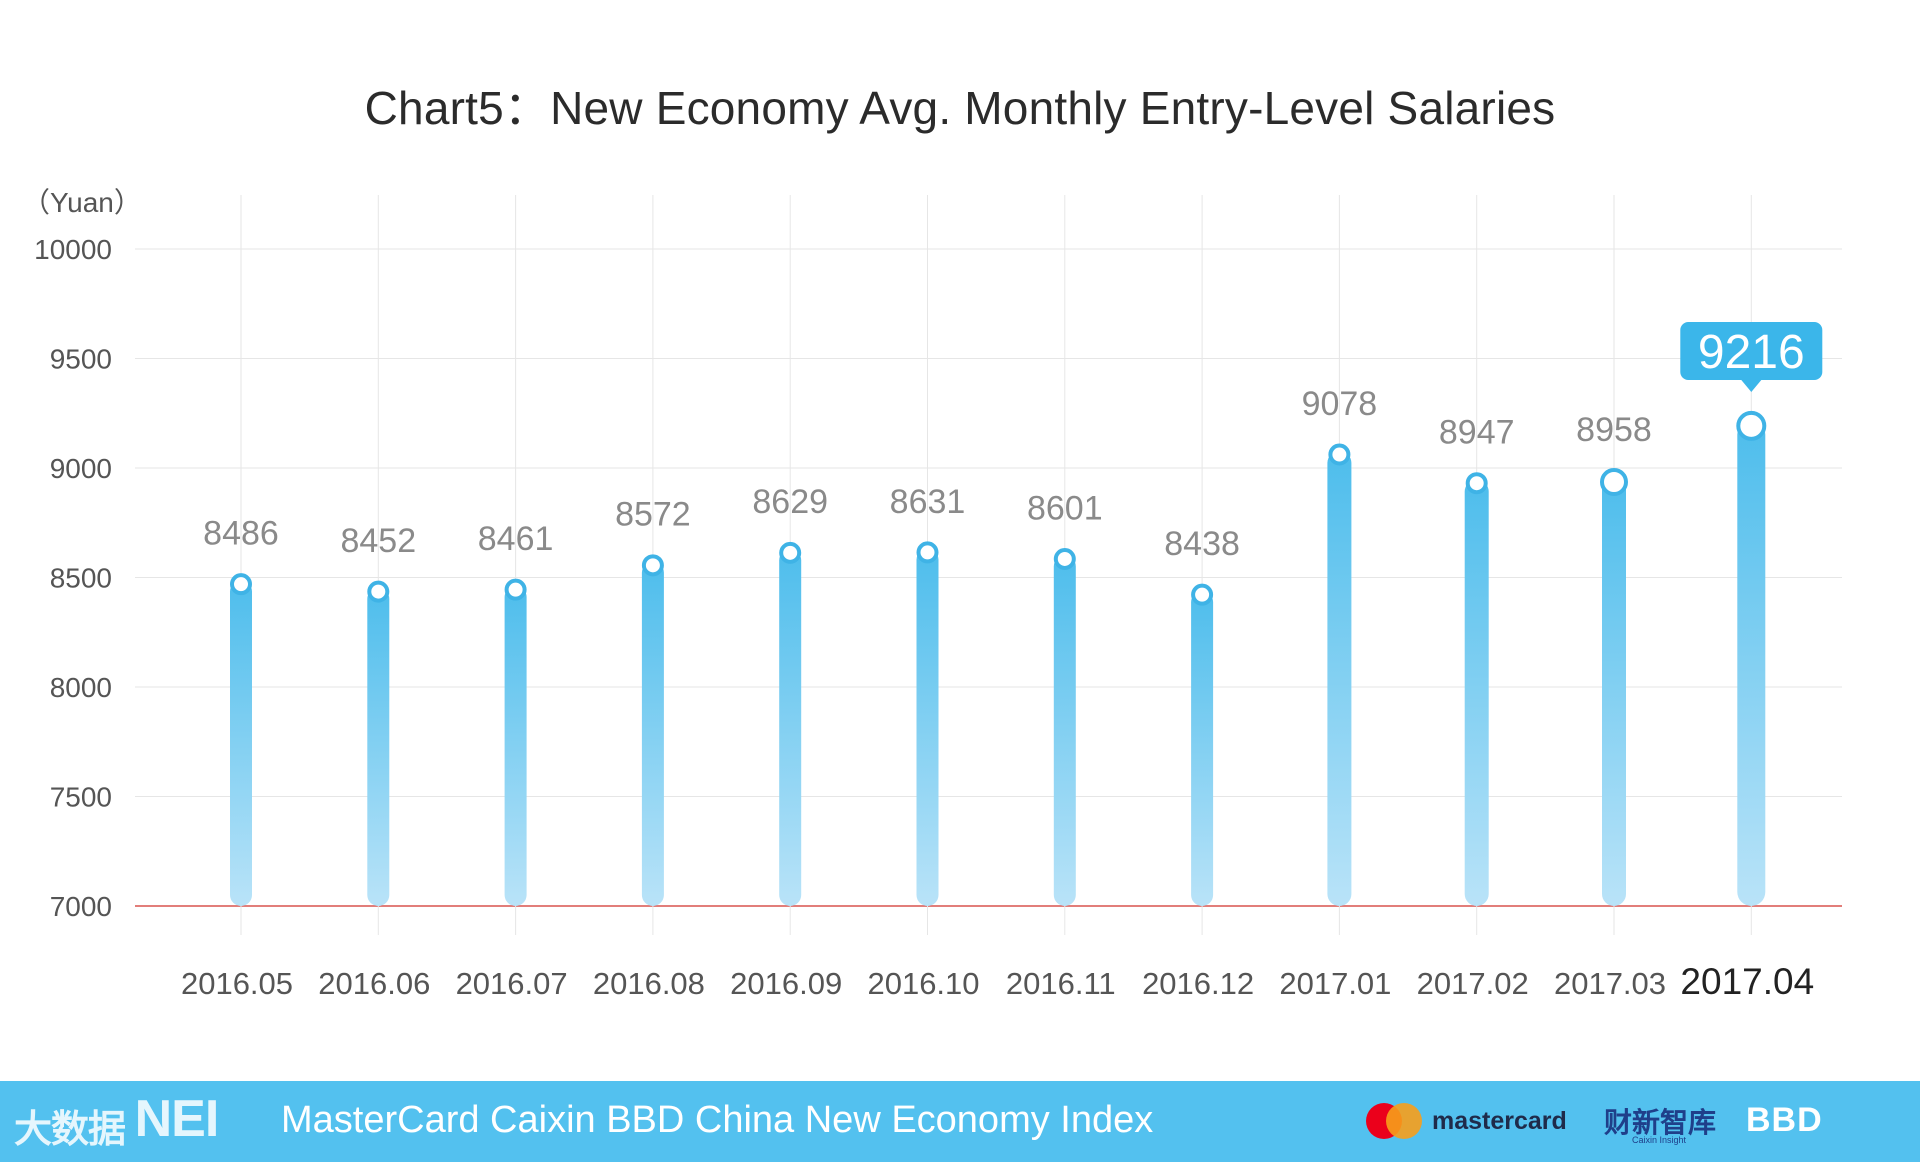  What do you see at coordinates (1335, 983) in the screenshot?
I see `x-tick-label-2017.01: 2017.01` at bounding box center [1335, 983].